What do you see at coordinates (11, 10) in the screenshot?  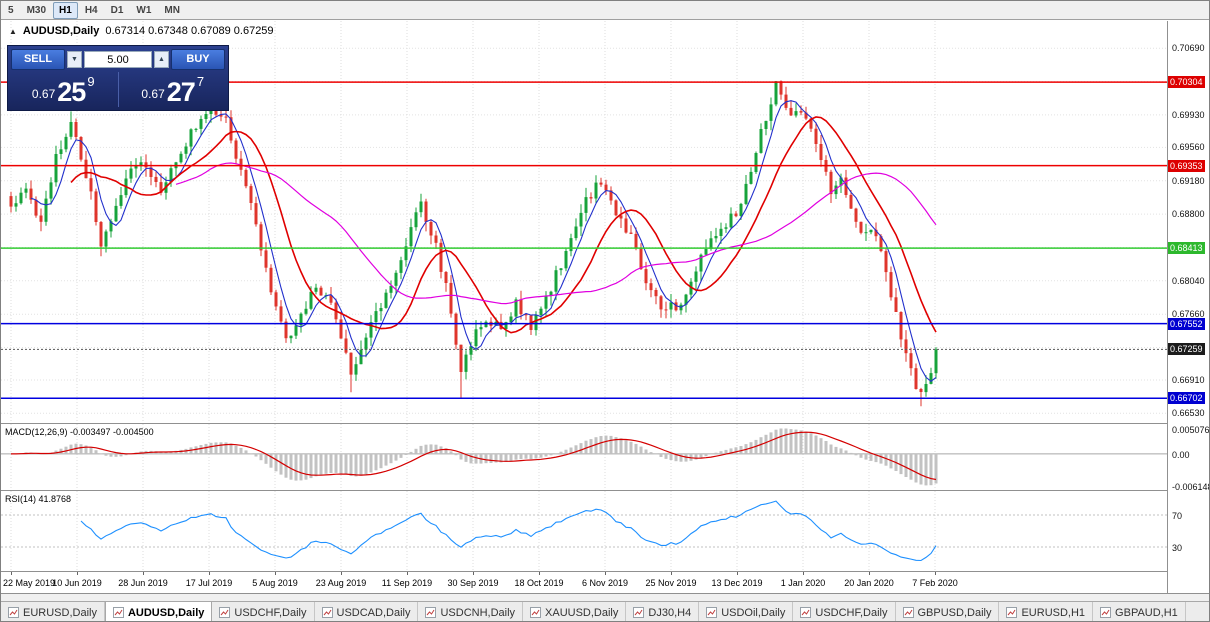 I see `timeframe-button-5: 5` at bounding box center [11, 10].